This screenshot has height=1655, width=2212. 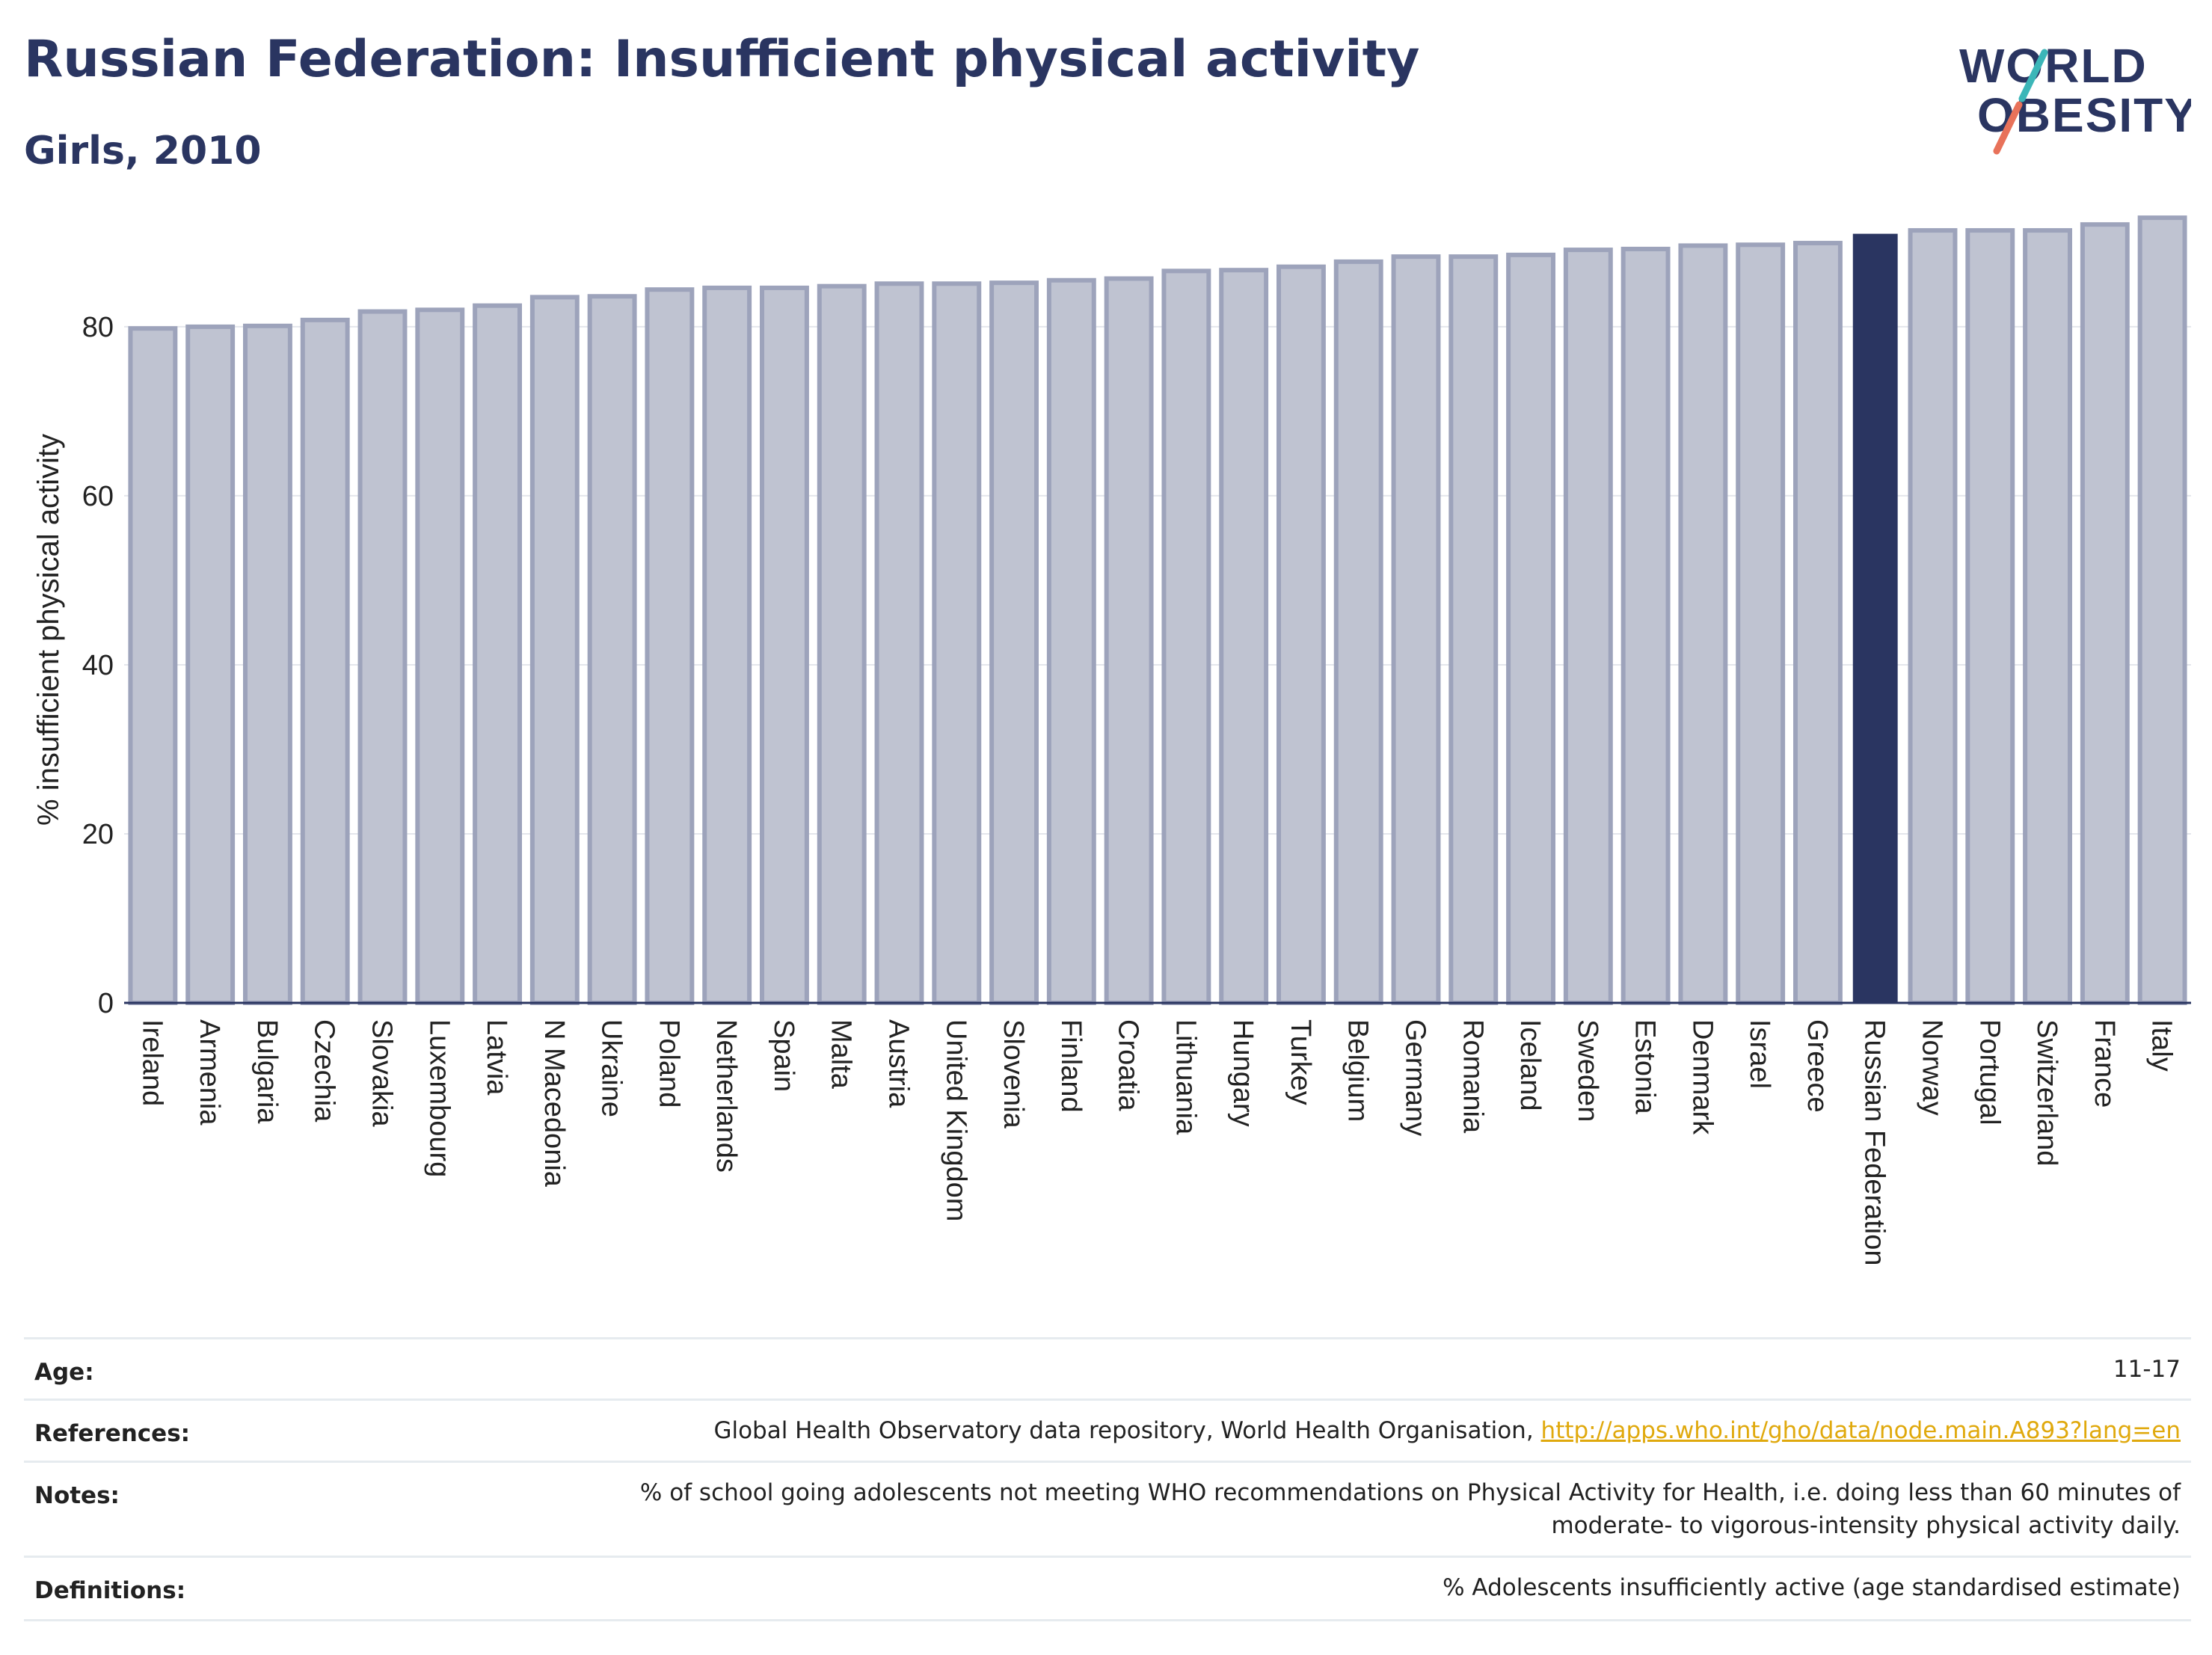 What do you see at coordinates (1645, 625) in the screenshot?
I see `bar-estonia` at bounding box center [1645, 625].